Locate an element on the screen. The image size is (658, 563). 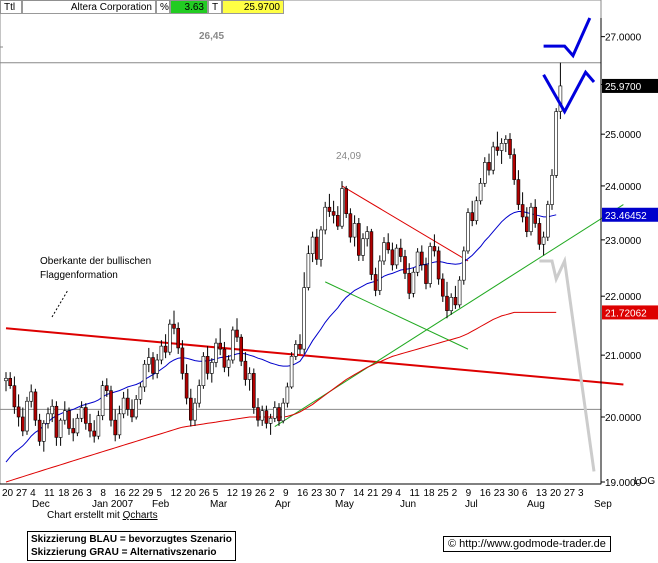
x-day-label: 9 is located at coordinates (286, 493).